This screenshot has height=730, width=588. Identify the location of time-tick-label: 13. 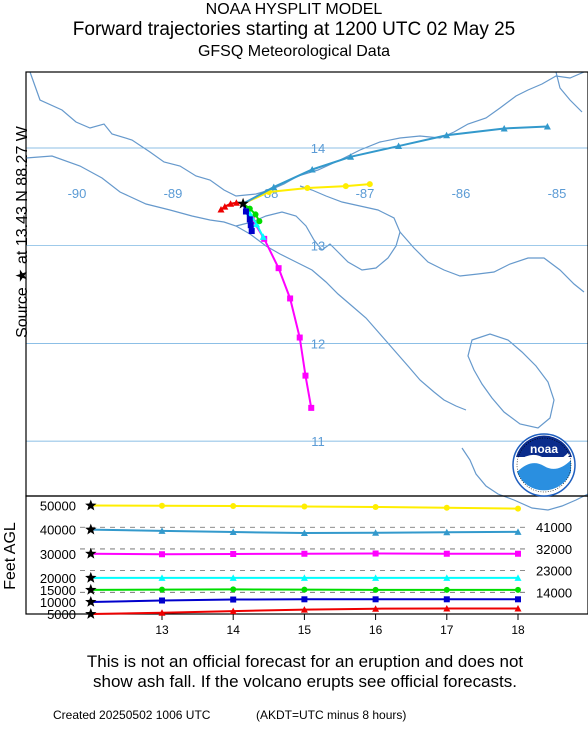
(162, 630).